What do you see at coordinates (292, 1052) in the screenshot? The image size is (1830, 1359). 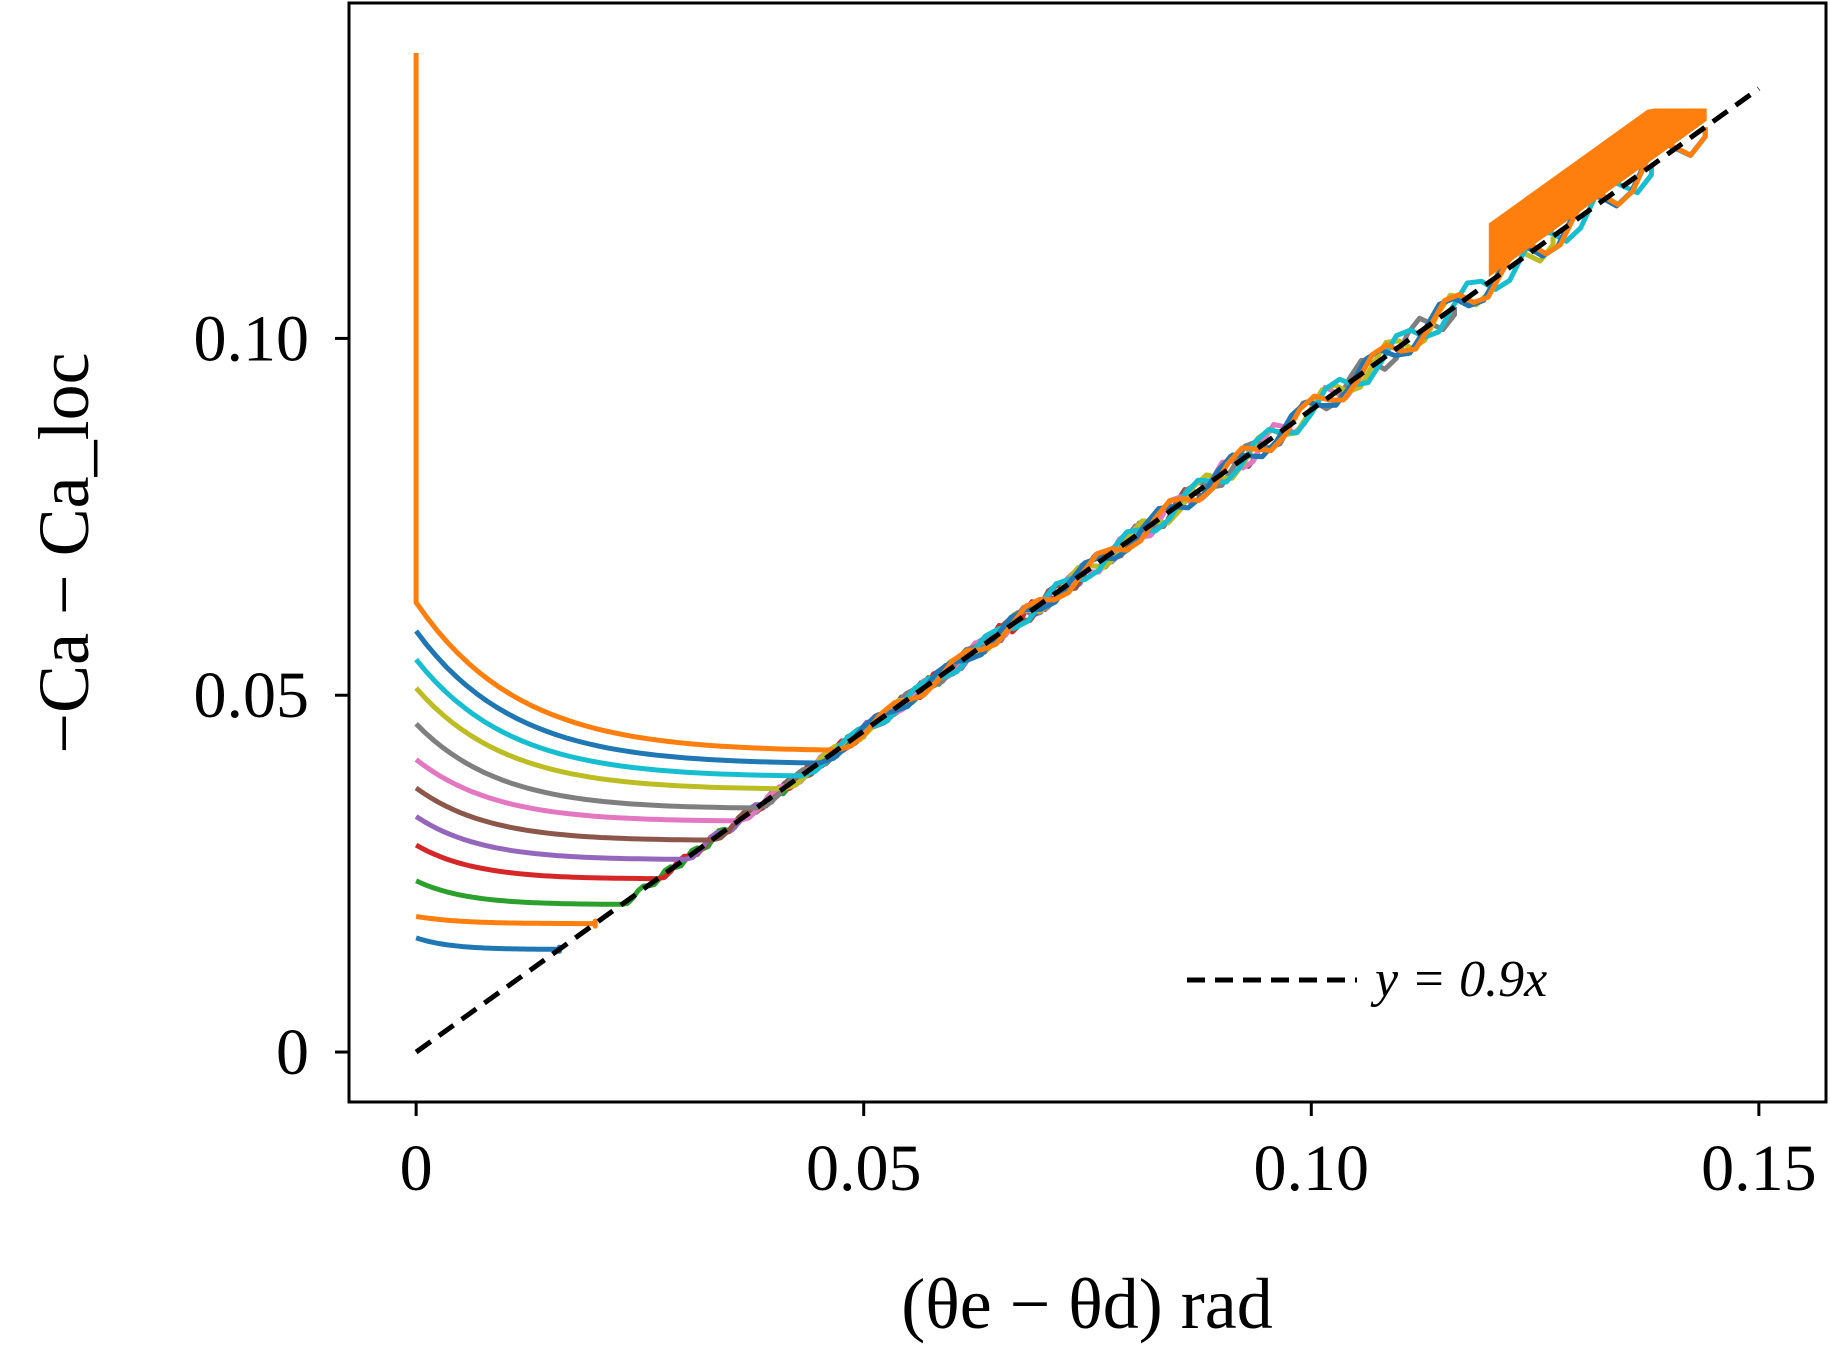 I see `y-tick-label: 0` at bounding box center [292, 1052].